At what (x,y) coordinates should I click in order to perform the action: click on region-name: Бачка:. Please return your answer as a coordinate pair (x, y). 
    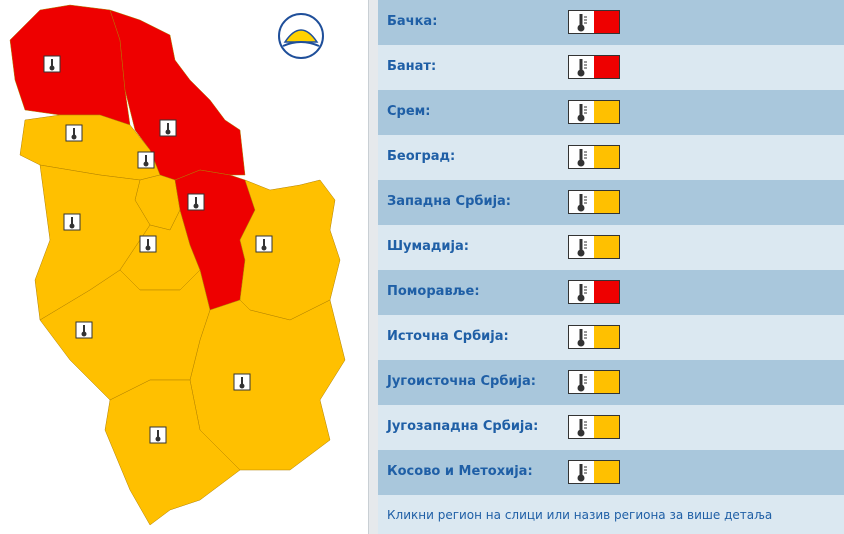
    Looking at the image, I should click on (412, 21).